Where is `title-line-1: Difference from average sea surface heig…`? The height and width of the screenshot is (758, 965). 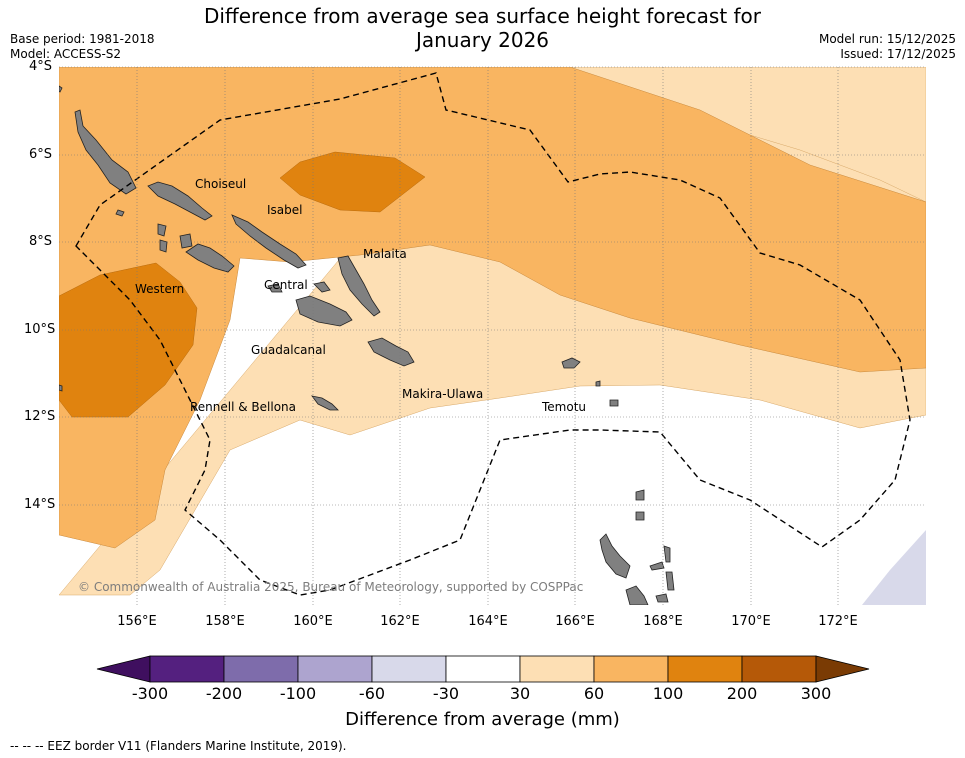
title-line-1: Difference from average sea surface heig… is located at coordinates (482, 16).